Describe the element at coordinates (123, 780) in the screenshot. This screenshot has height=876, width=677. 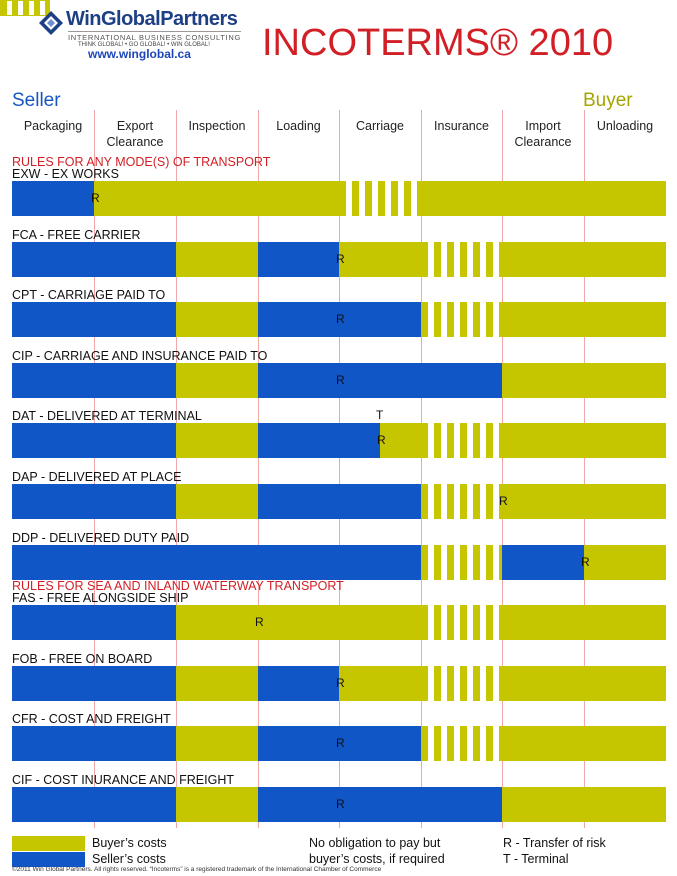
I see `incoterm-label: CIF - COST INURANCE AND FREIGHT` at that location.